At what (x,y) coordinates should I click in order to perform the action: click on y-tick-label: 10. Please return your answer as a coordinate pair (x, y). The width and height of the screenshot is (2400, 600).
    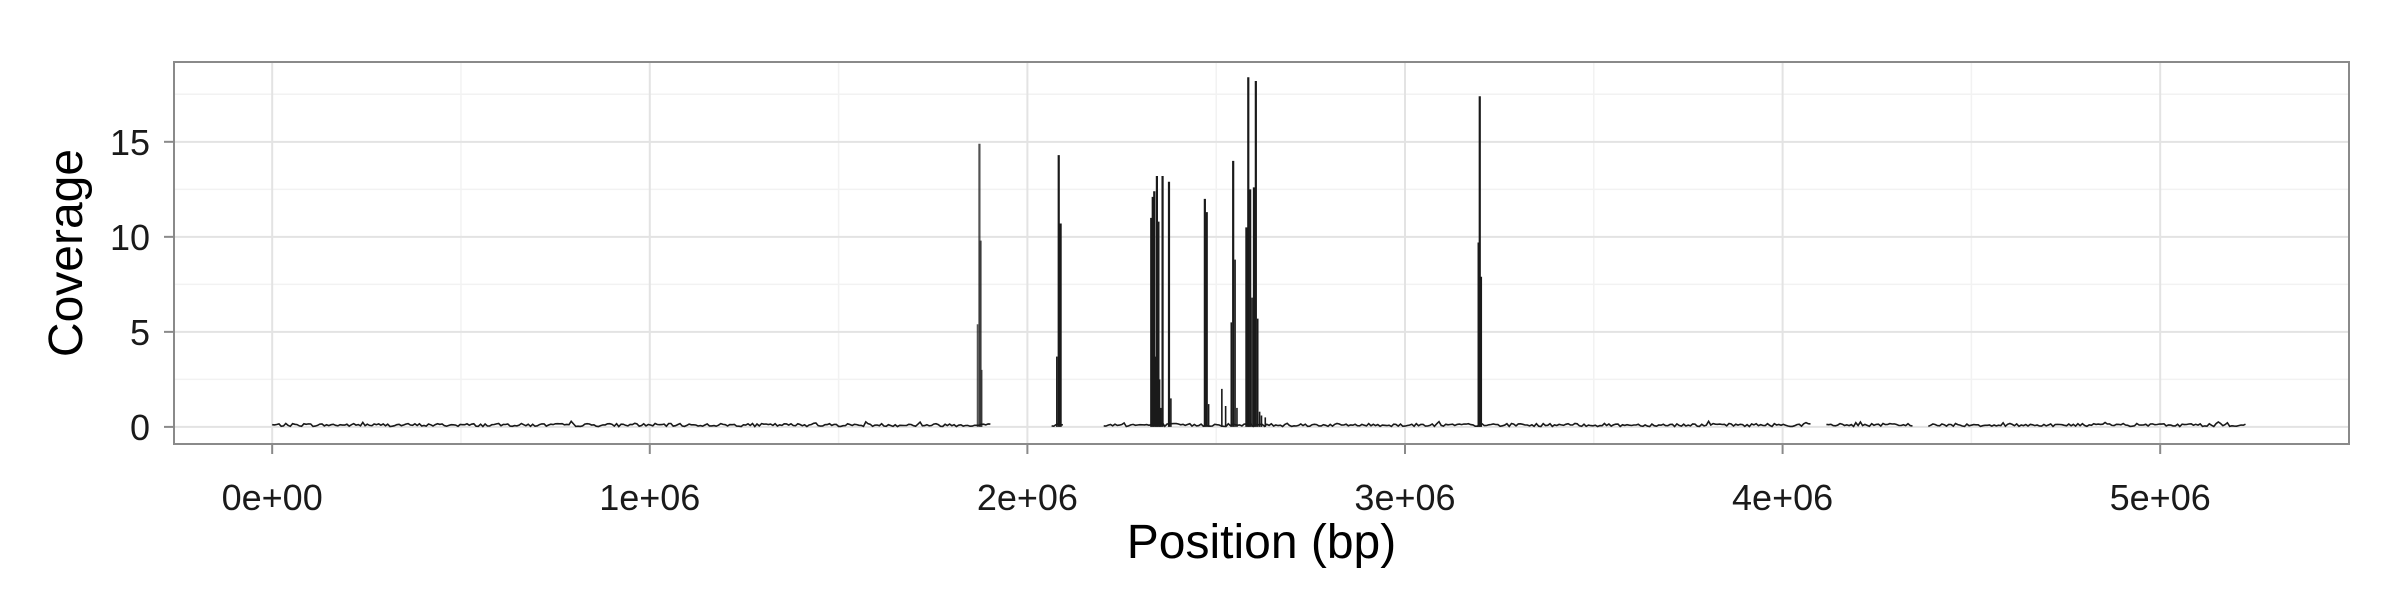
    Looking at the image, I should click on (130, 237).